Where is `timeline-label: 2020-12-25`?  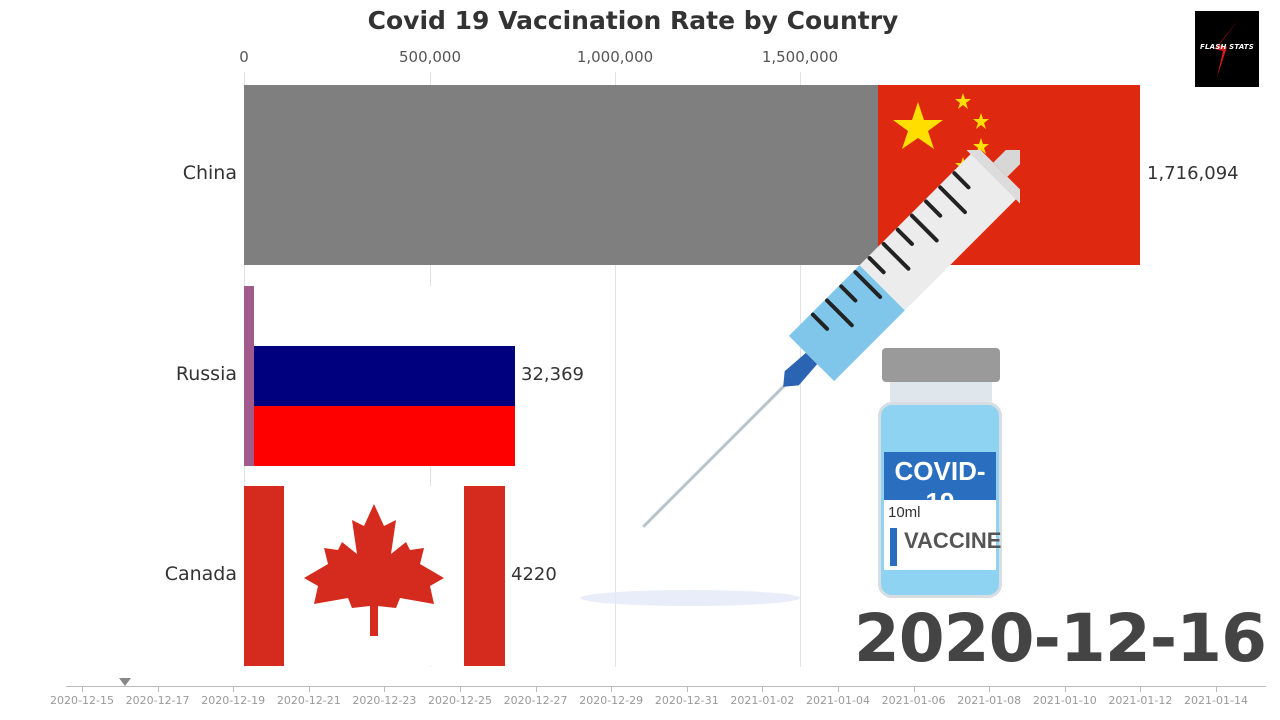 timeline-label: 2020-12-25 is located at coordinates (460, 700).